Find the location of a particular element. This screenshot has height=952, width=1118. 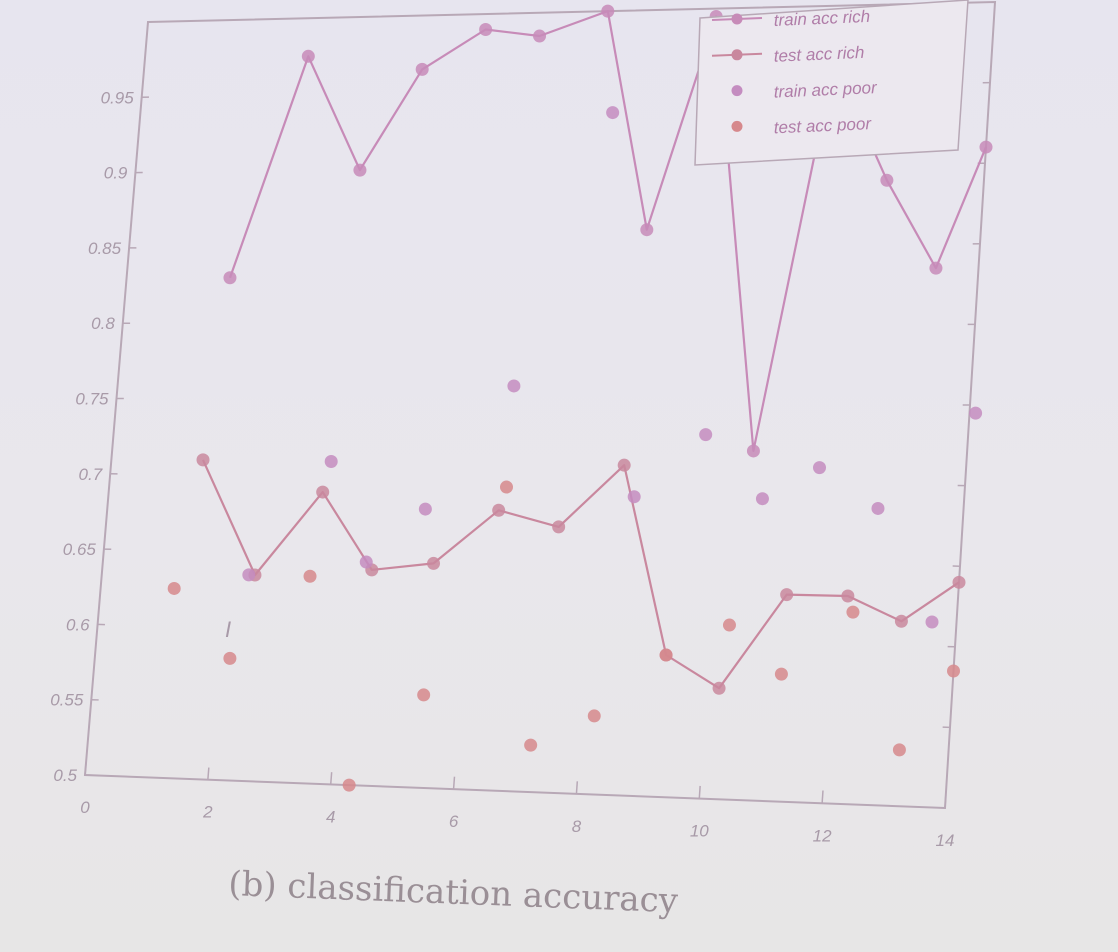

legend-item: train acc rich is located at coordinates (790, 18).